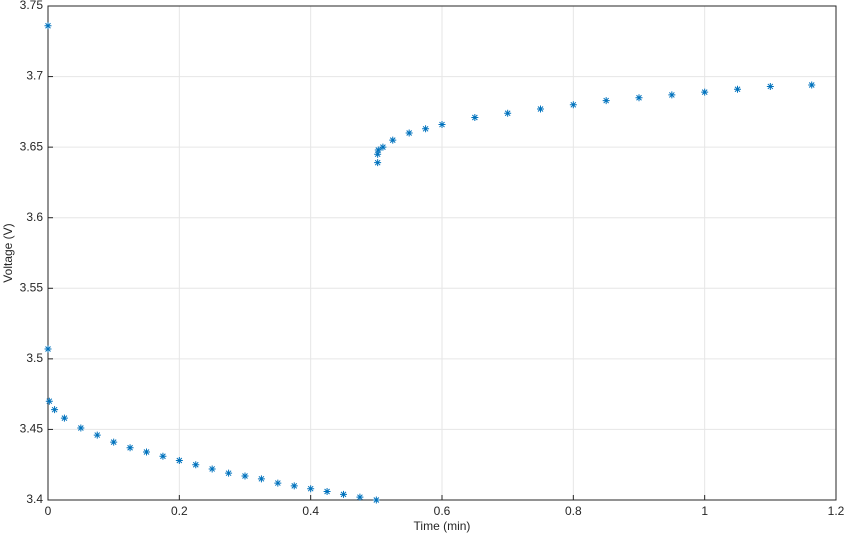 The height and width of the screenshot is (537, 845). What do you see at coordinates (573, 511) in the screenshot?
I see `x-tick-label: 0.8` at bounding box center [573, 511].